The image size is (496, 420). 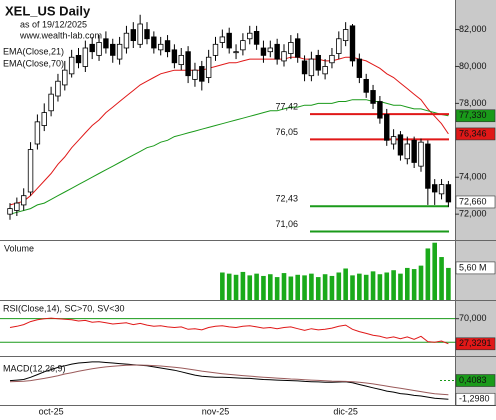 What do you see at coordinates (34, 368) in the screenshot?
I see `pane-title: MACD(12,26,9)` at bounding box center [34, 368].